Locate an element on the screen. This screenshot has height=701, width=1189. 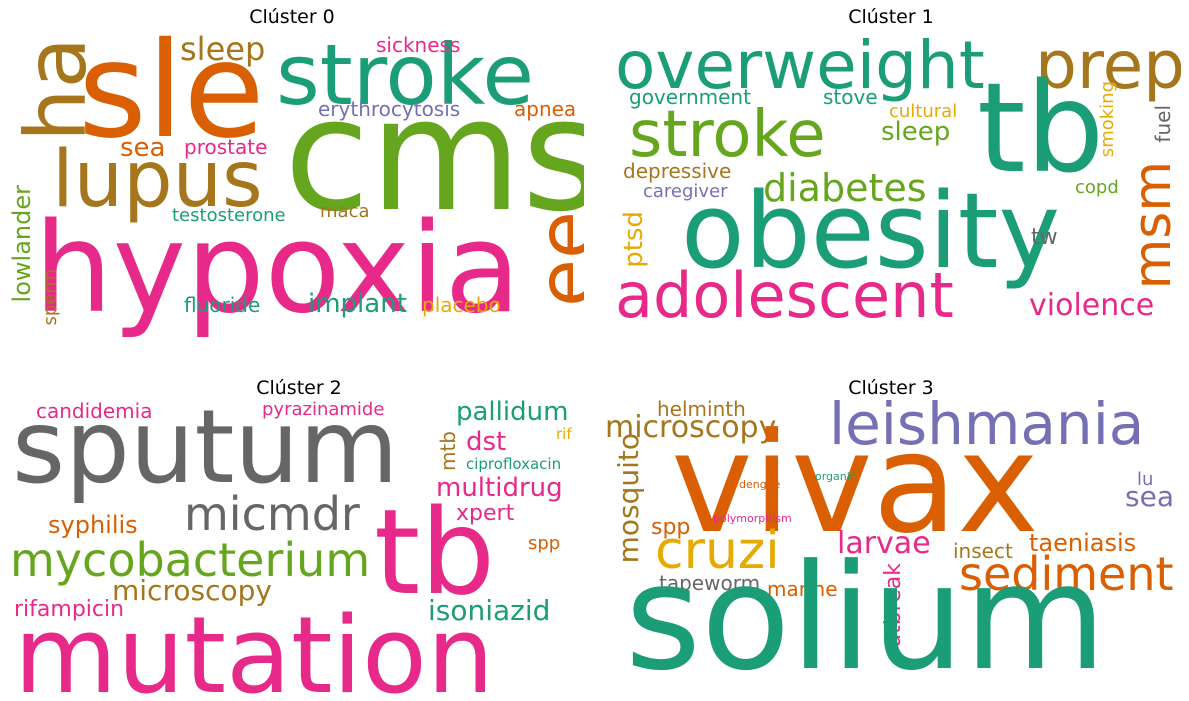
word-adolescent: adolescent is located at coordinates (784, 295).